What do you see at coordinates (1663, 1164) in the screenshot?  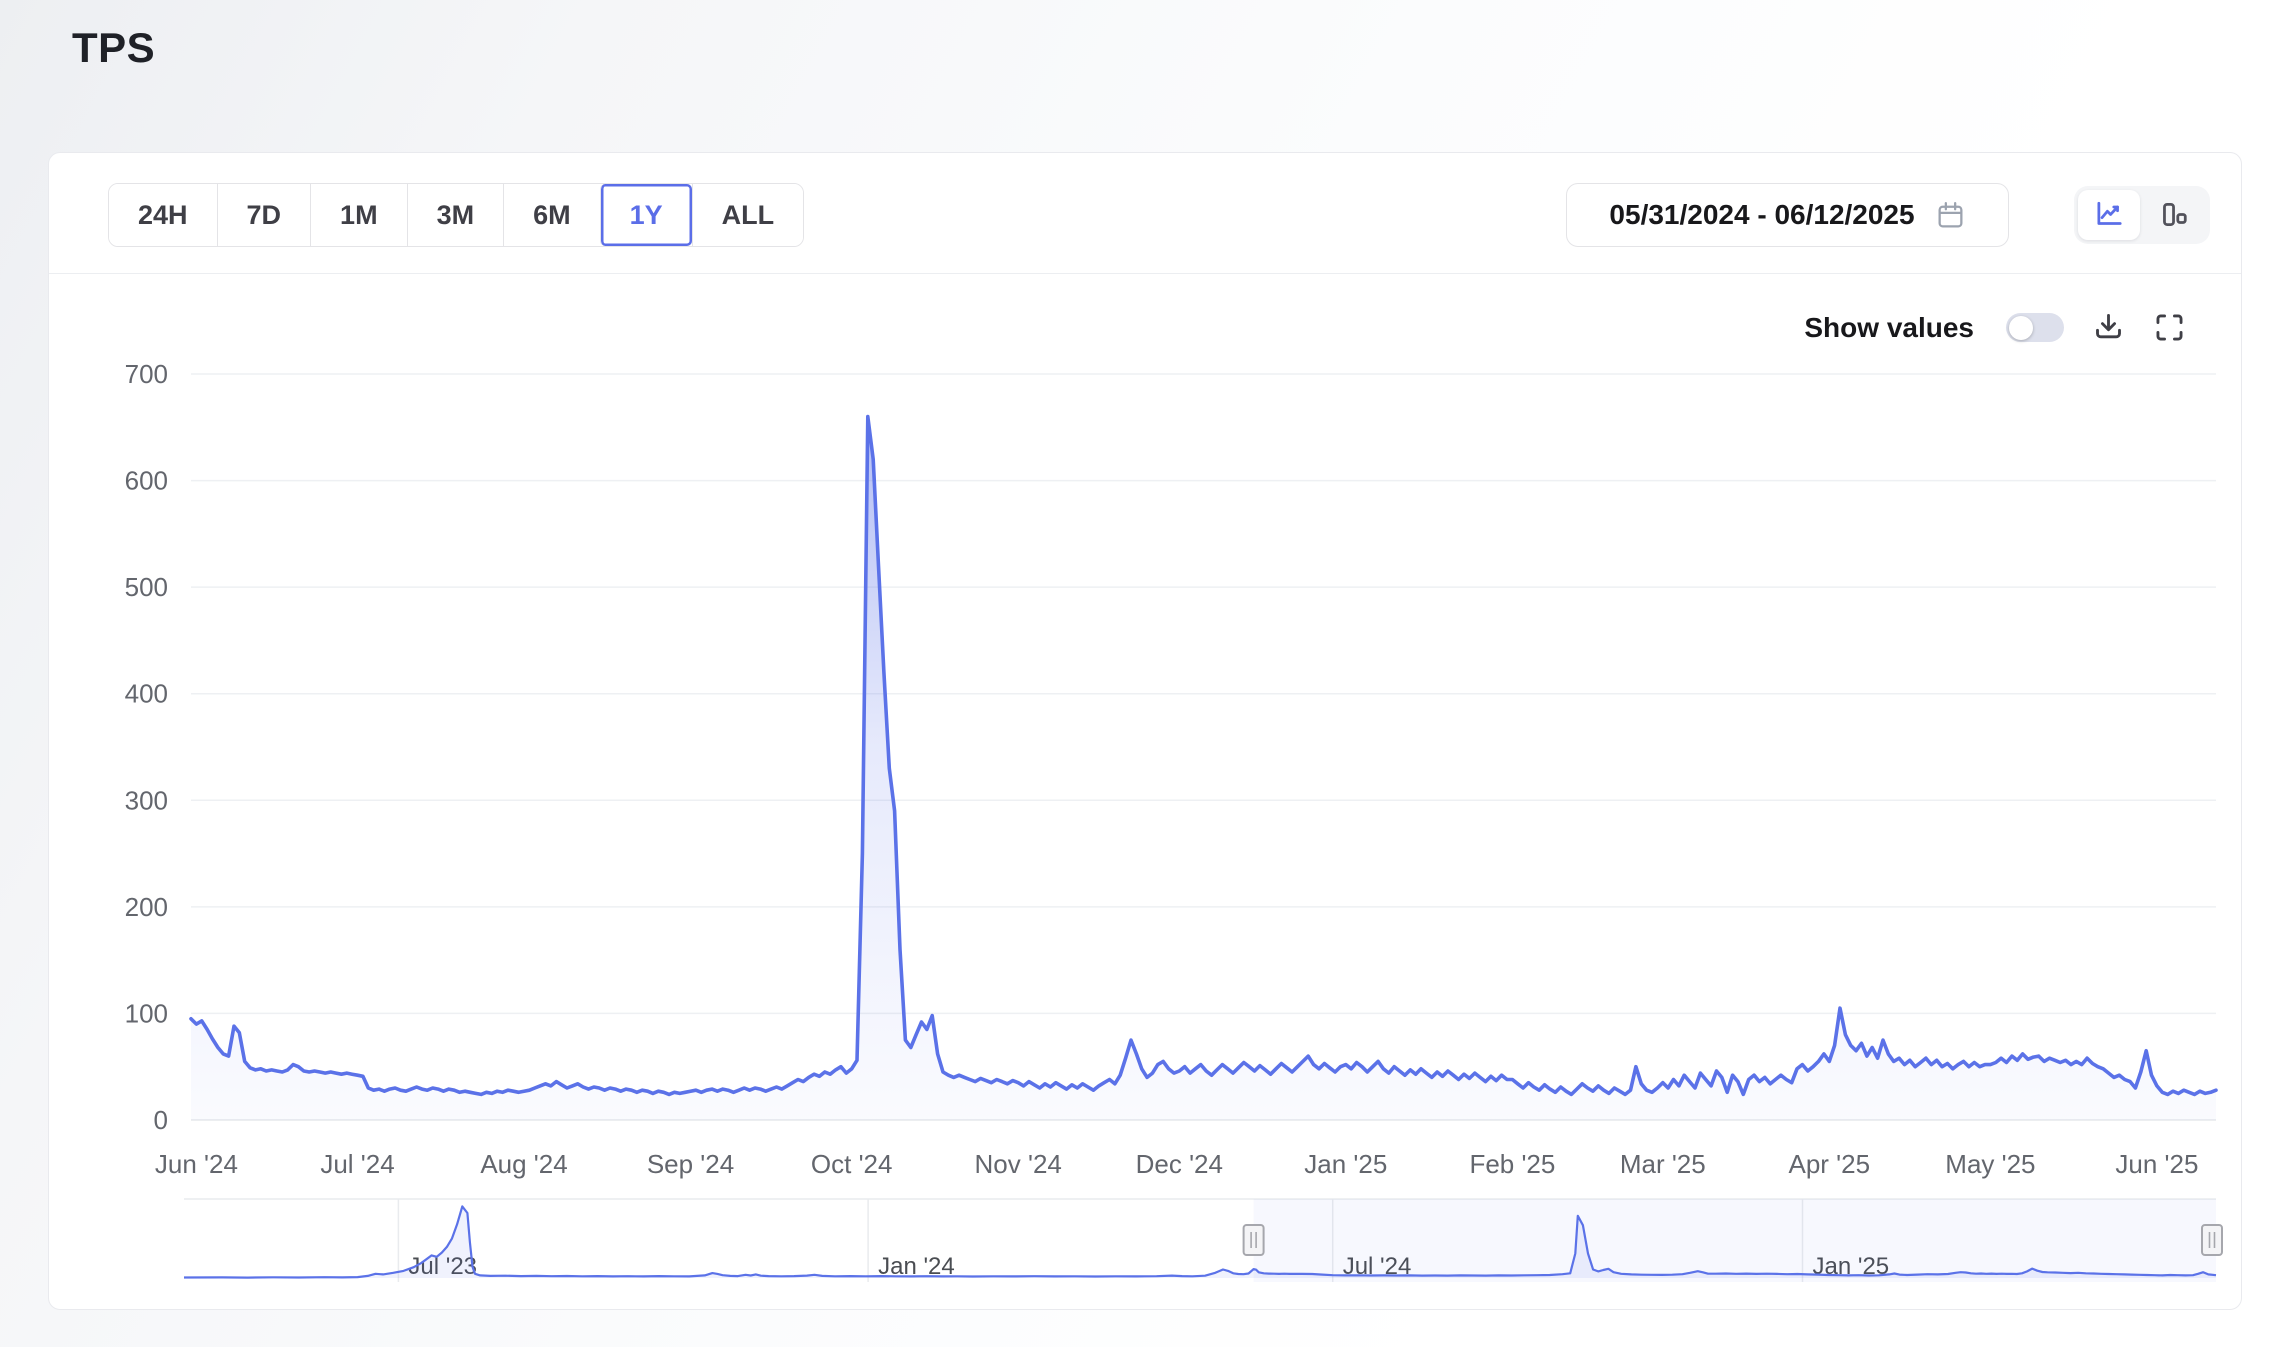 I see `x-tick-label: Mar '25` at bounding box center [1663, 1164].